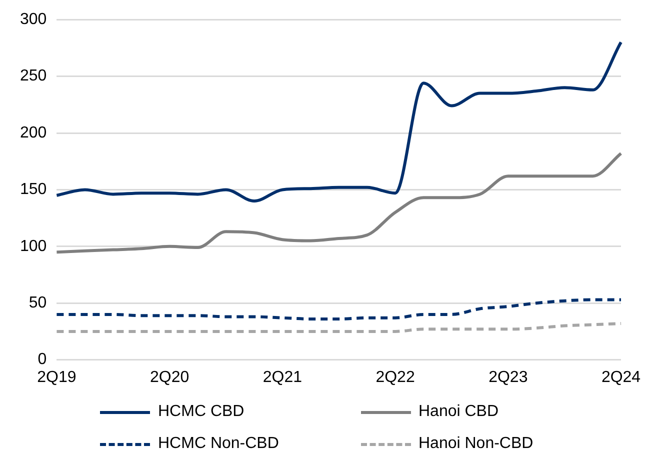  What do you see at coordinates (170, 377) in the screenshot?
I see `x-tick-label: 2Q20` at bounding box center [170, 377].